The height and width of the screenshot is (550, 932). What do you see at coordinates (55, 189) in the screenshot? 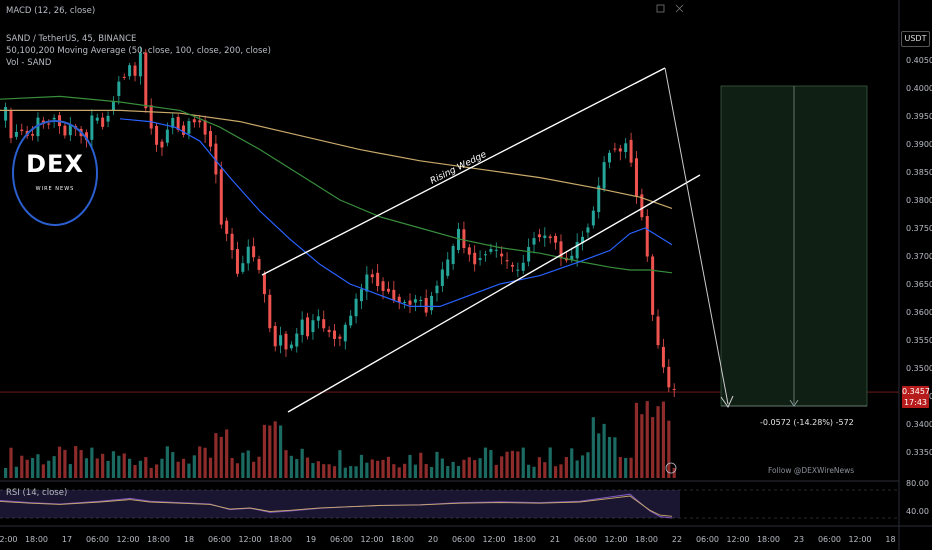
I see `logo-sub-text: WIRE NEWS` at bounding box center [55, 189].